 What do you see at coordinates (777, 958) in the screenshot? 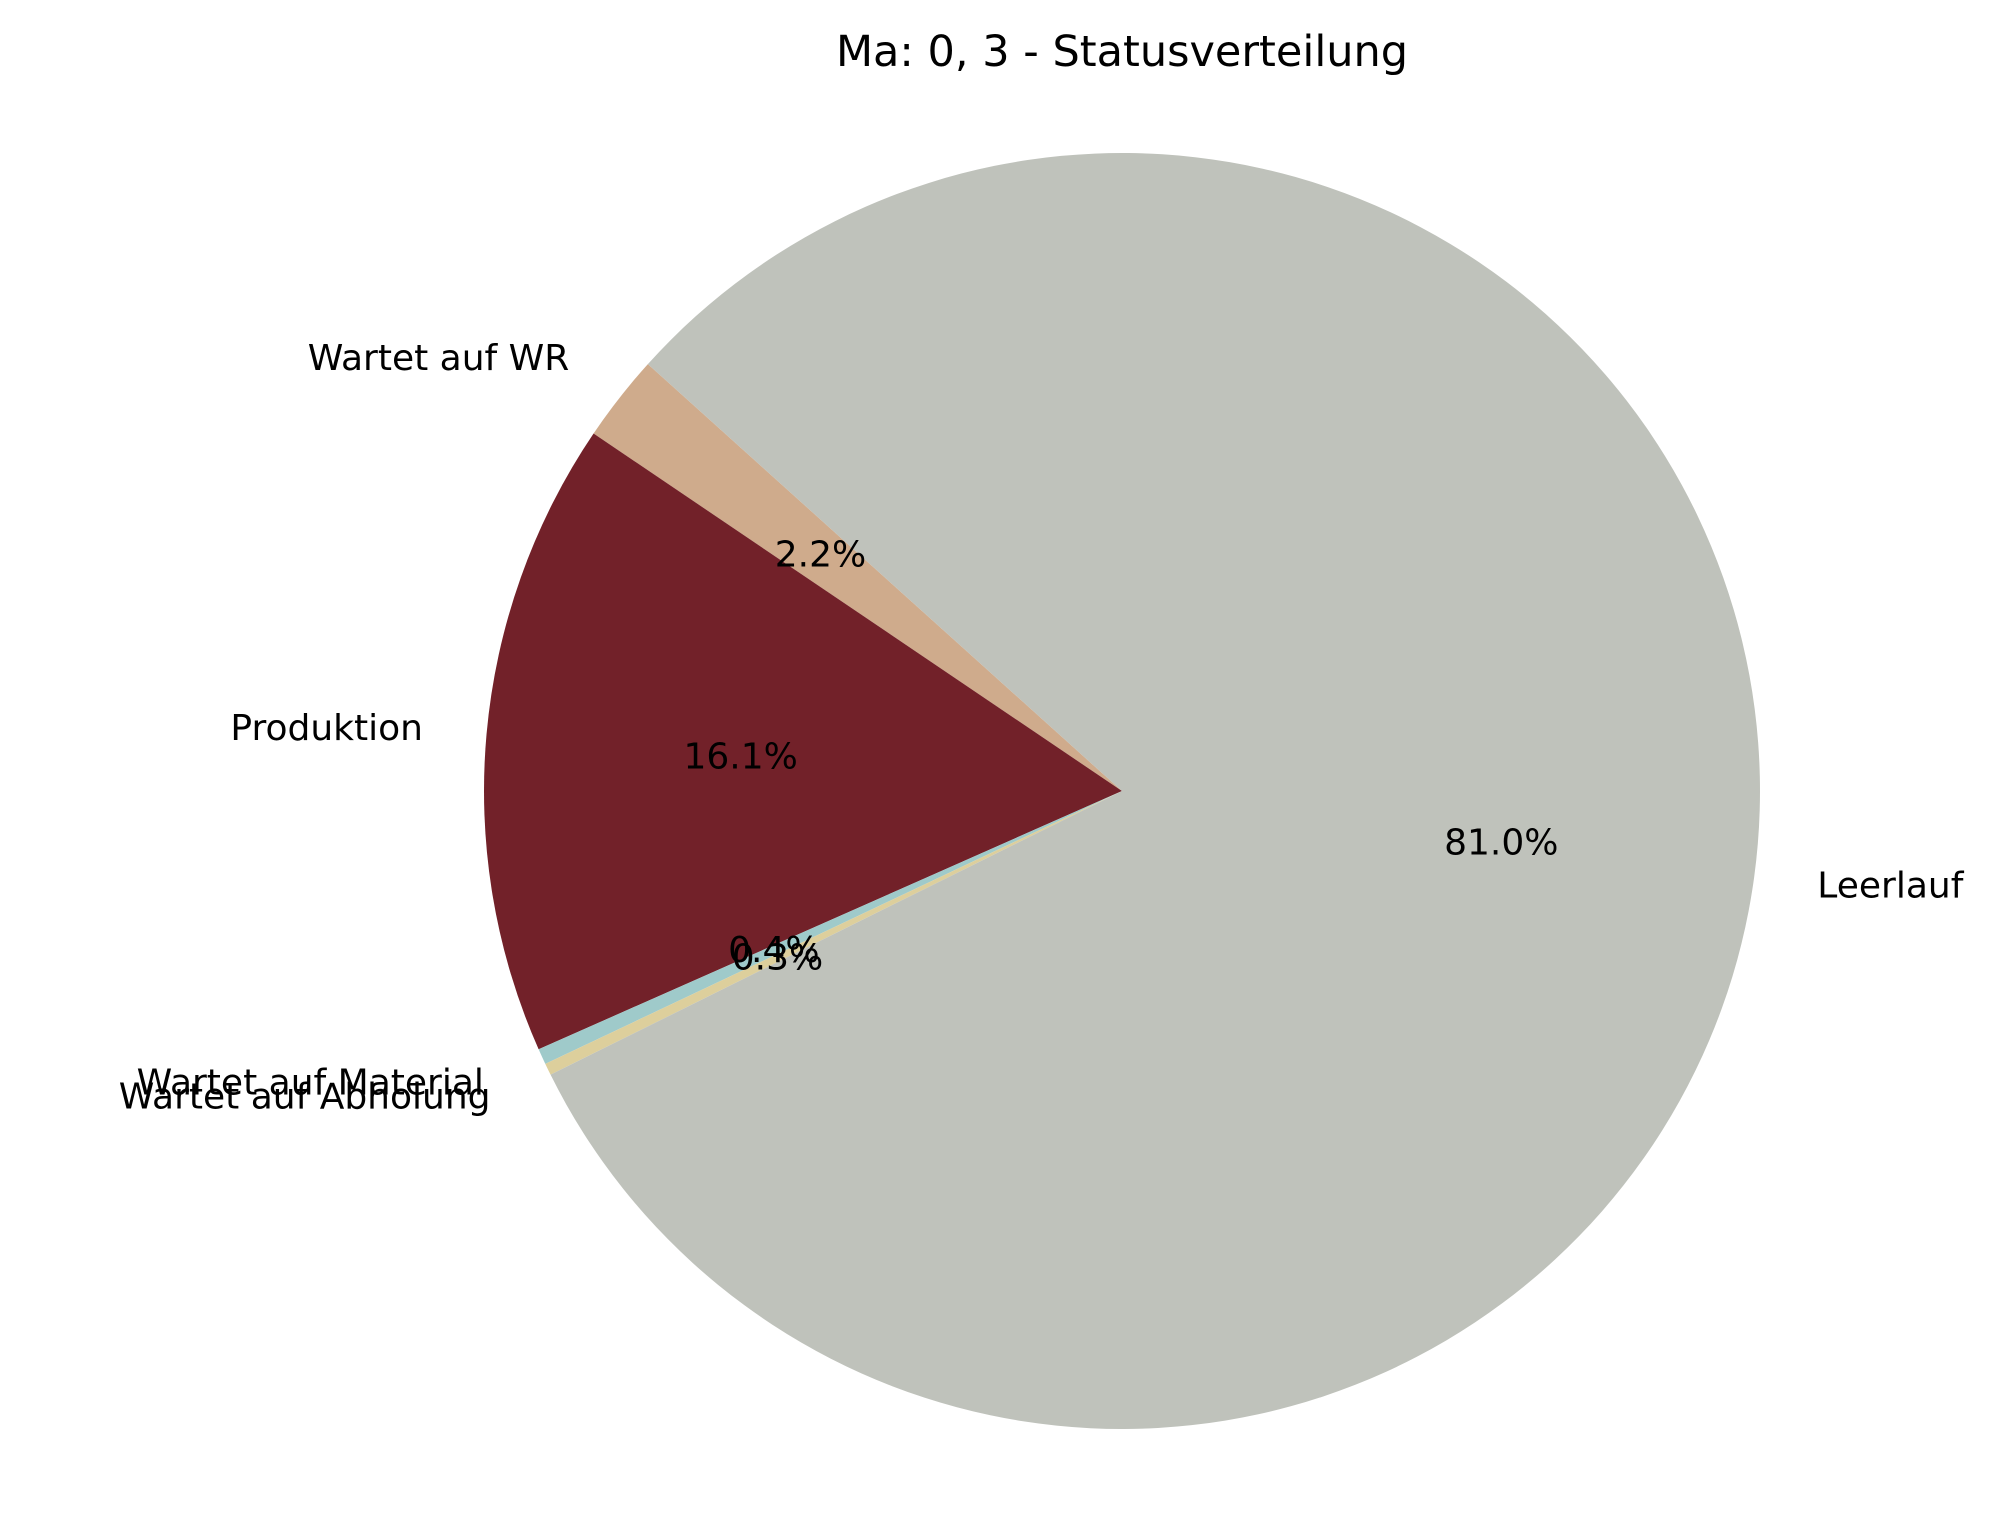
I see `pct-label-wartet-auf-abholung: 0.3%` at bounding box center [777, 958].